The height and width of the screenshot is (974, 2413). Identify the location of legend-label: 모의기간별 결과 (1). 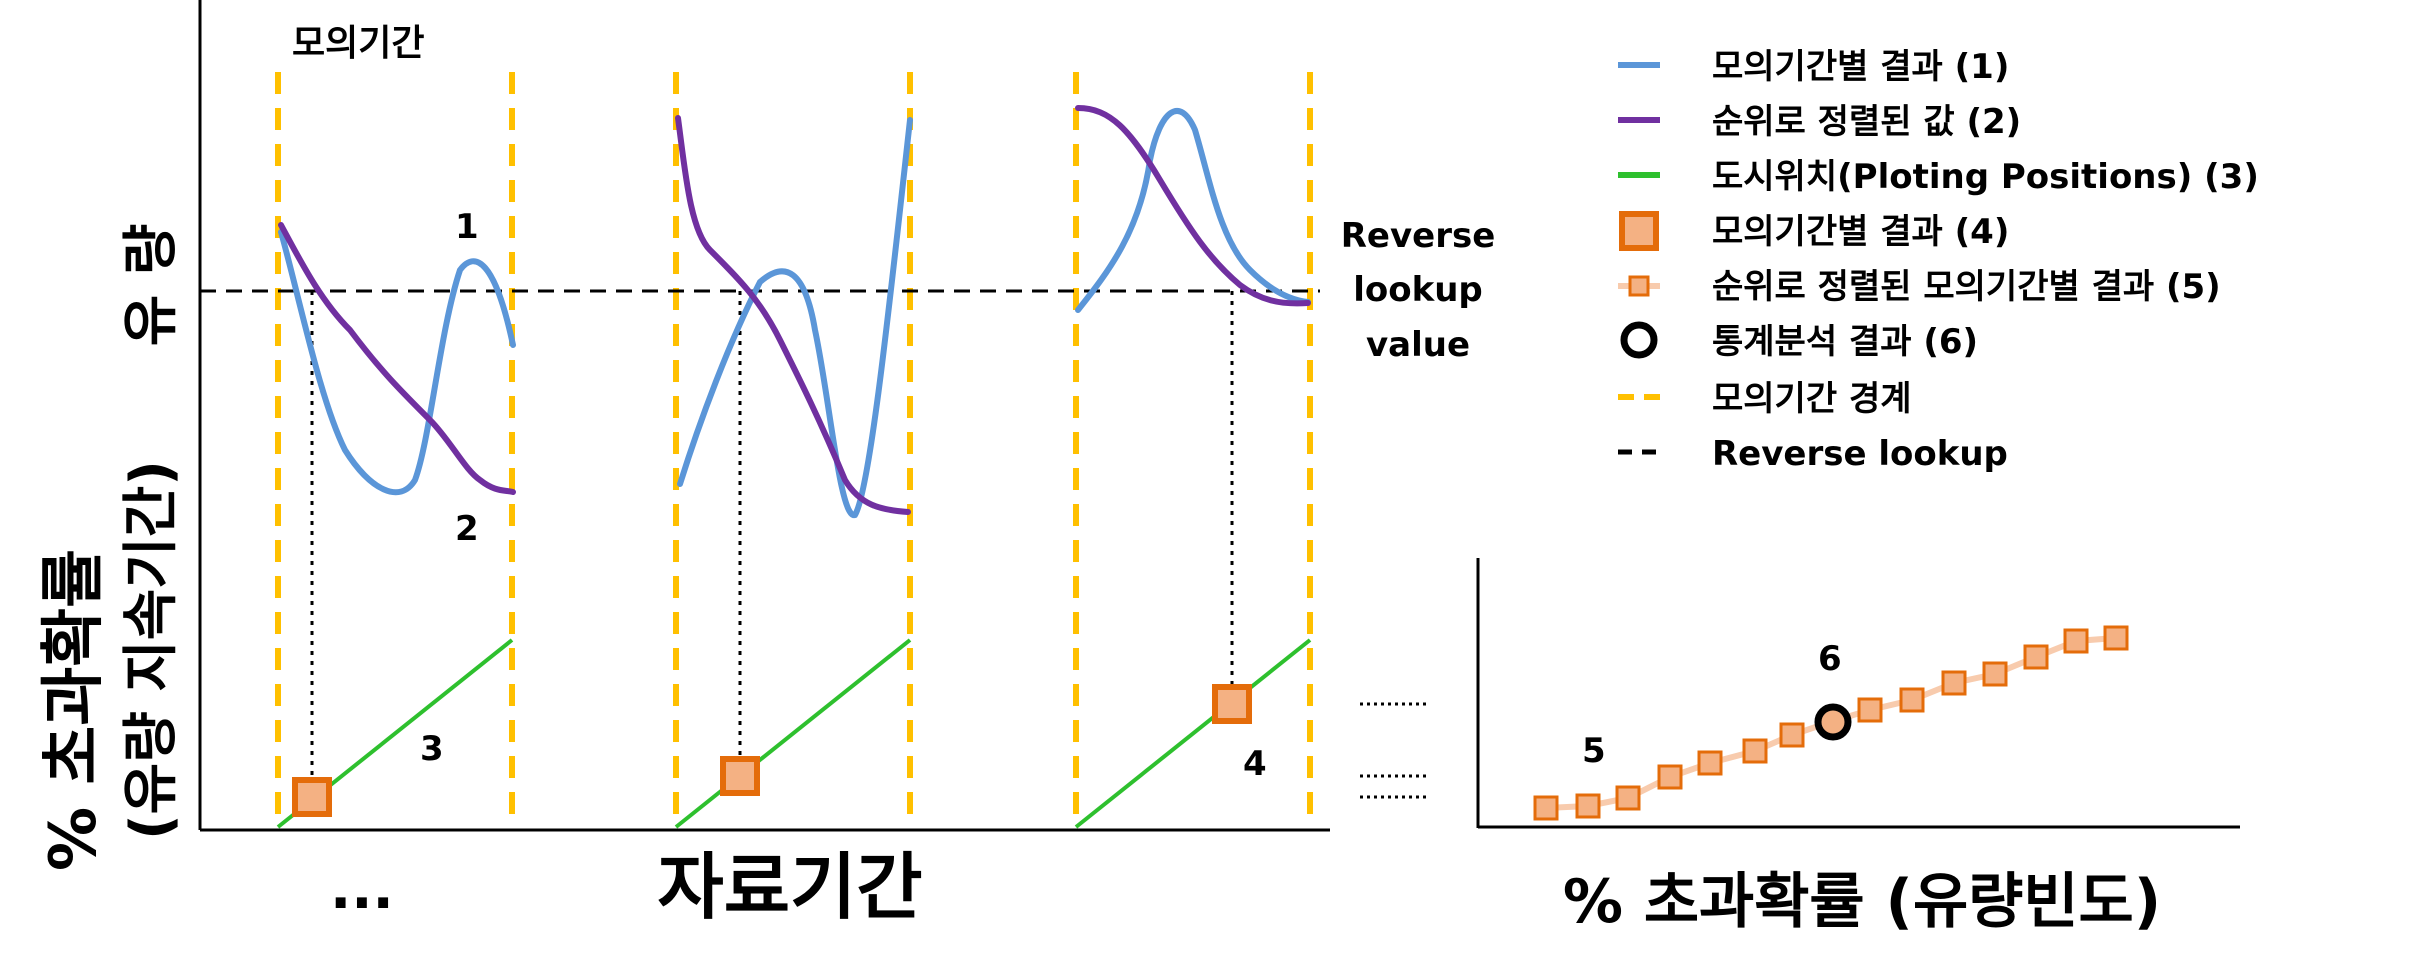
(1860, 67).